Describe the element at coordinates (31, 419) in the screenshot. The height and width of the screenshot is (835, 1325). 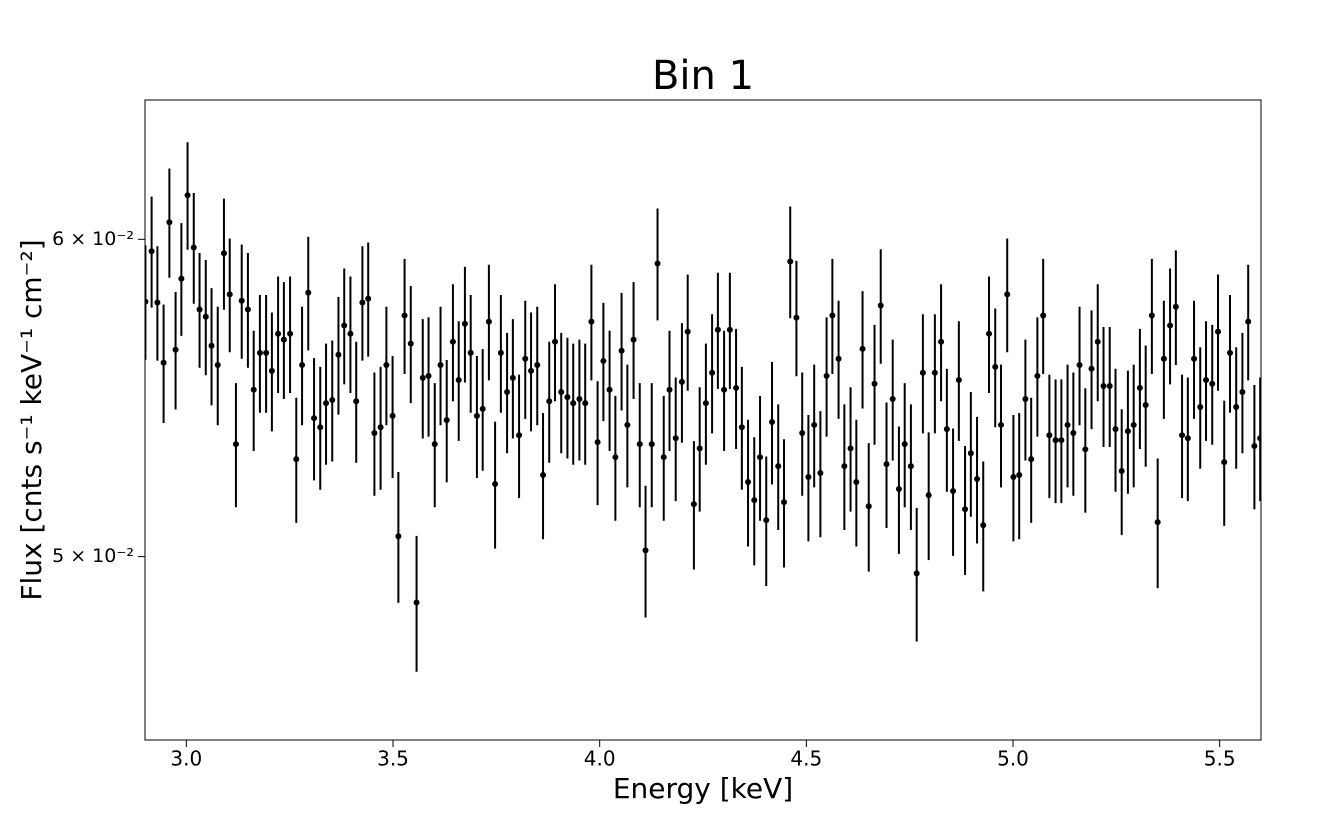
I see `y-axis-label: Flux [cnts s⁻¹ keV⁻¹ cm⁻²]` at that location.